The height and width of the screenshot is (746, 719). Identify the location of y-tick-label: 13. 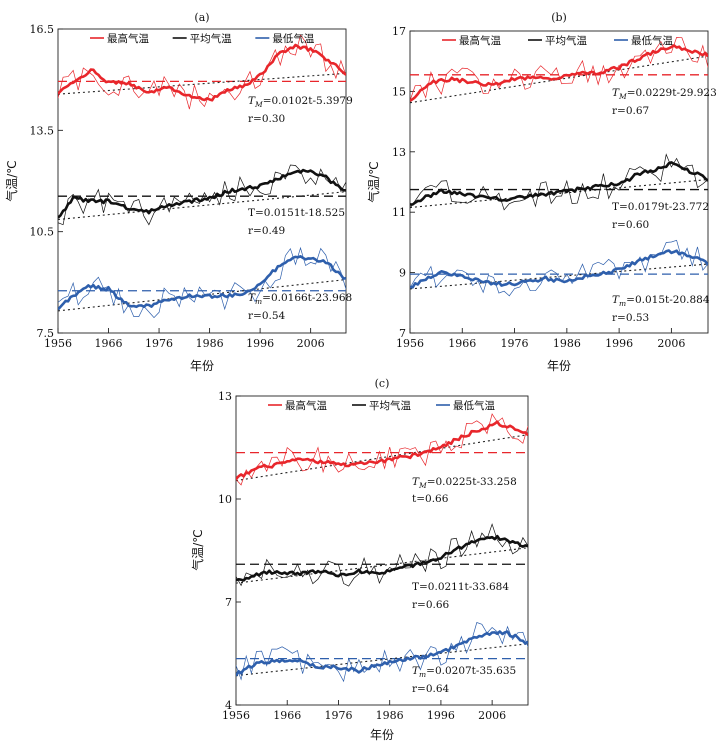
(225, 396).